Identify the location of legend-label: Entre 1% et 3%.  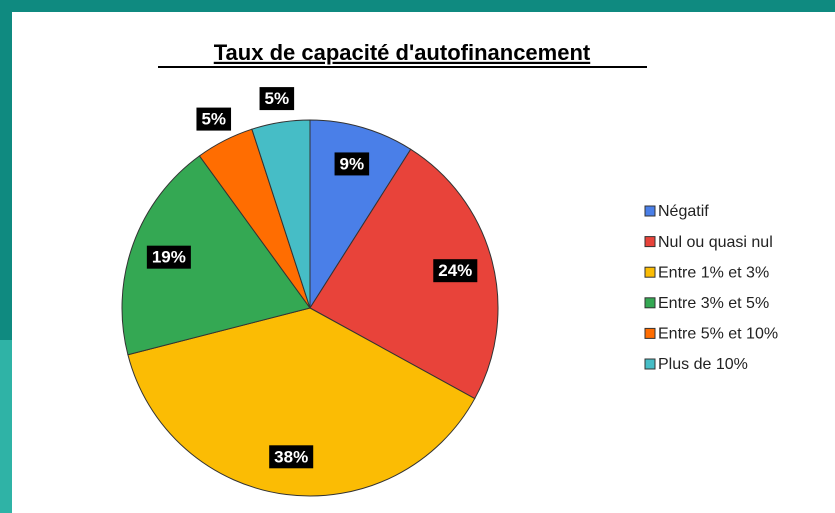
(713, 272).